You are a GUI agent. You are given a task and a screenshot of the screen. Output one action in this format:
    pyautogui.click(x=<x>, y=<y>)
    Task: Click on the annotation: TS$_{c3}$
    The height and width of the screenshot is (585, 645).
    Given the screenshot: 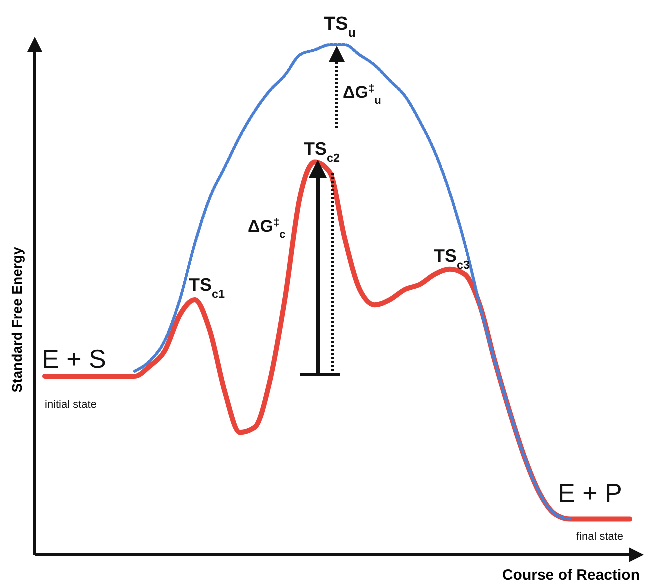 What is the action you would take?
    pyautogui.click(x=452, y=259)
    